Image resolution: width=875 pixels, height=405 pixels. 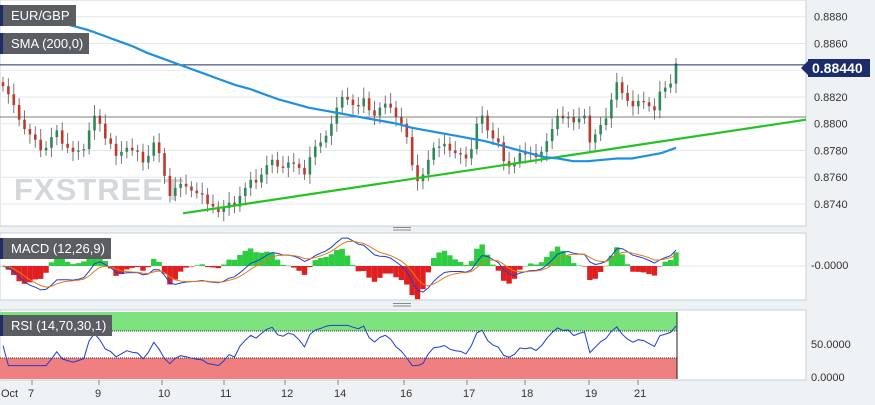 What do you see at coordinates (99, 189) in the screenshot?
I see `watermark: FXSTREET` at bounding box center [99, 189].